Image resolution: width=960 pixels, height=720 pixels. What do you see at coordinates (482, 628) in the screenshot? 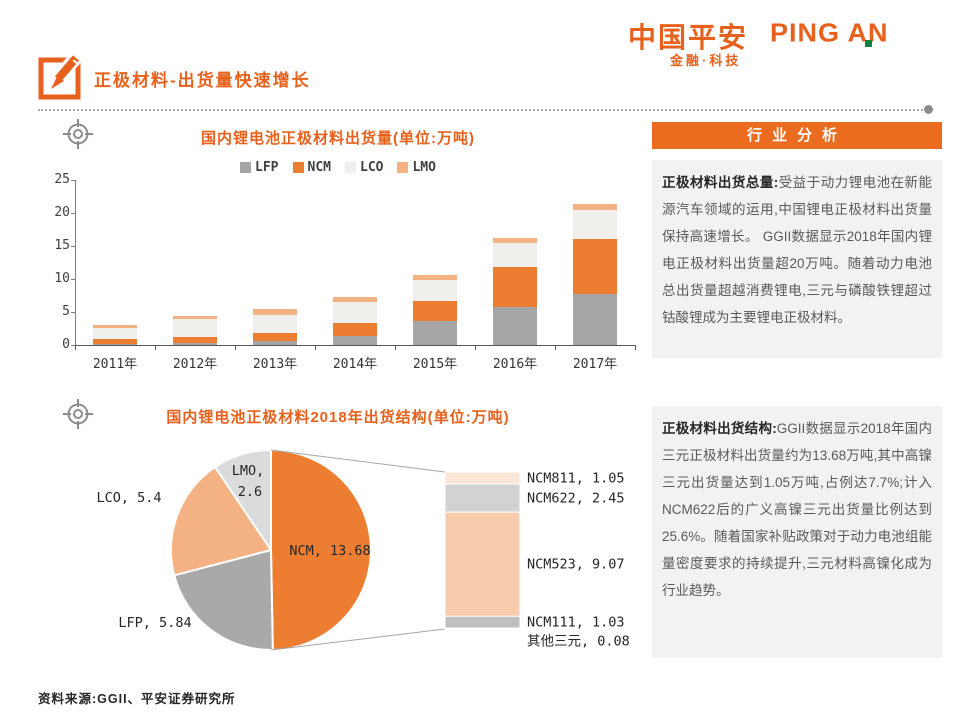
I see `breakout-segment-其他三元` at bounding box center [482, 628].